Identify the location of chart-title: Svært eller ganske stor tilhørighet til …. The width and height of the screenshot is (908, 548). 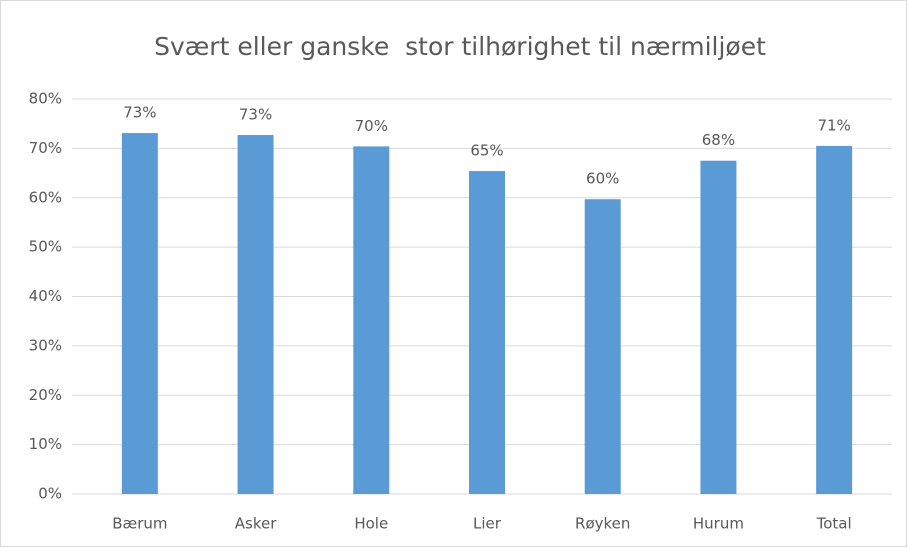
(460, 46).